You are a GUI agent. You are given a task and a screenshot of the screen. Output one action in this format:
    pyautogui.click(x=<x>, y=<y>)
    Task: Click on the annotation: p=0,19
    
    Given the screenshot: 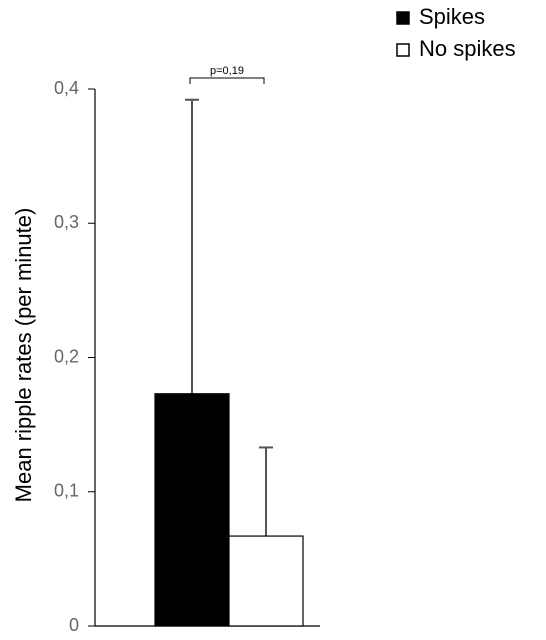 What is the action you would take?
    pyautogui.click(x=227, y=71)
    